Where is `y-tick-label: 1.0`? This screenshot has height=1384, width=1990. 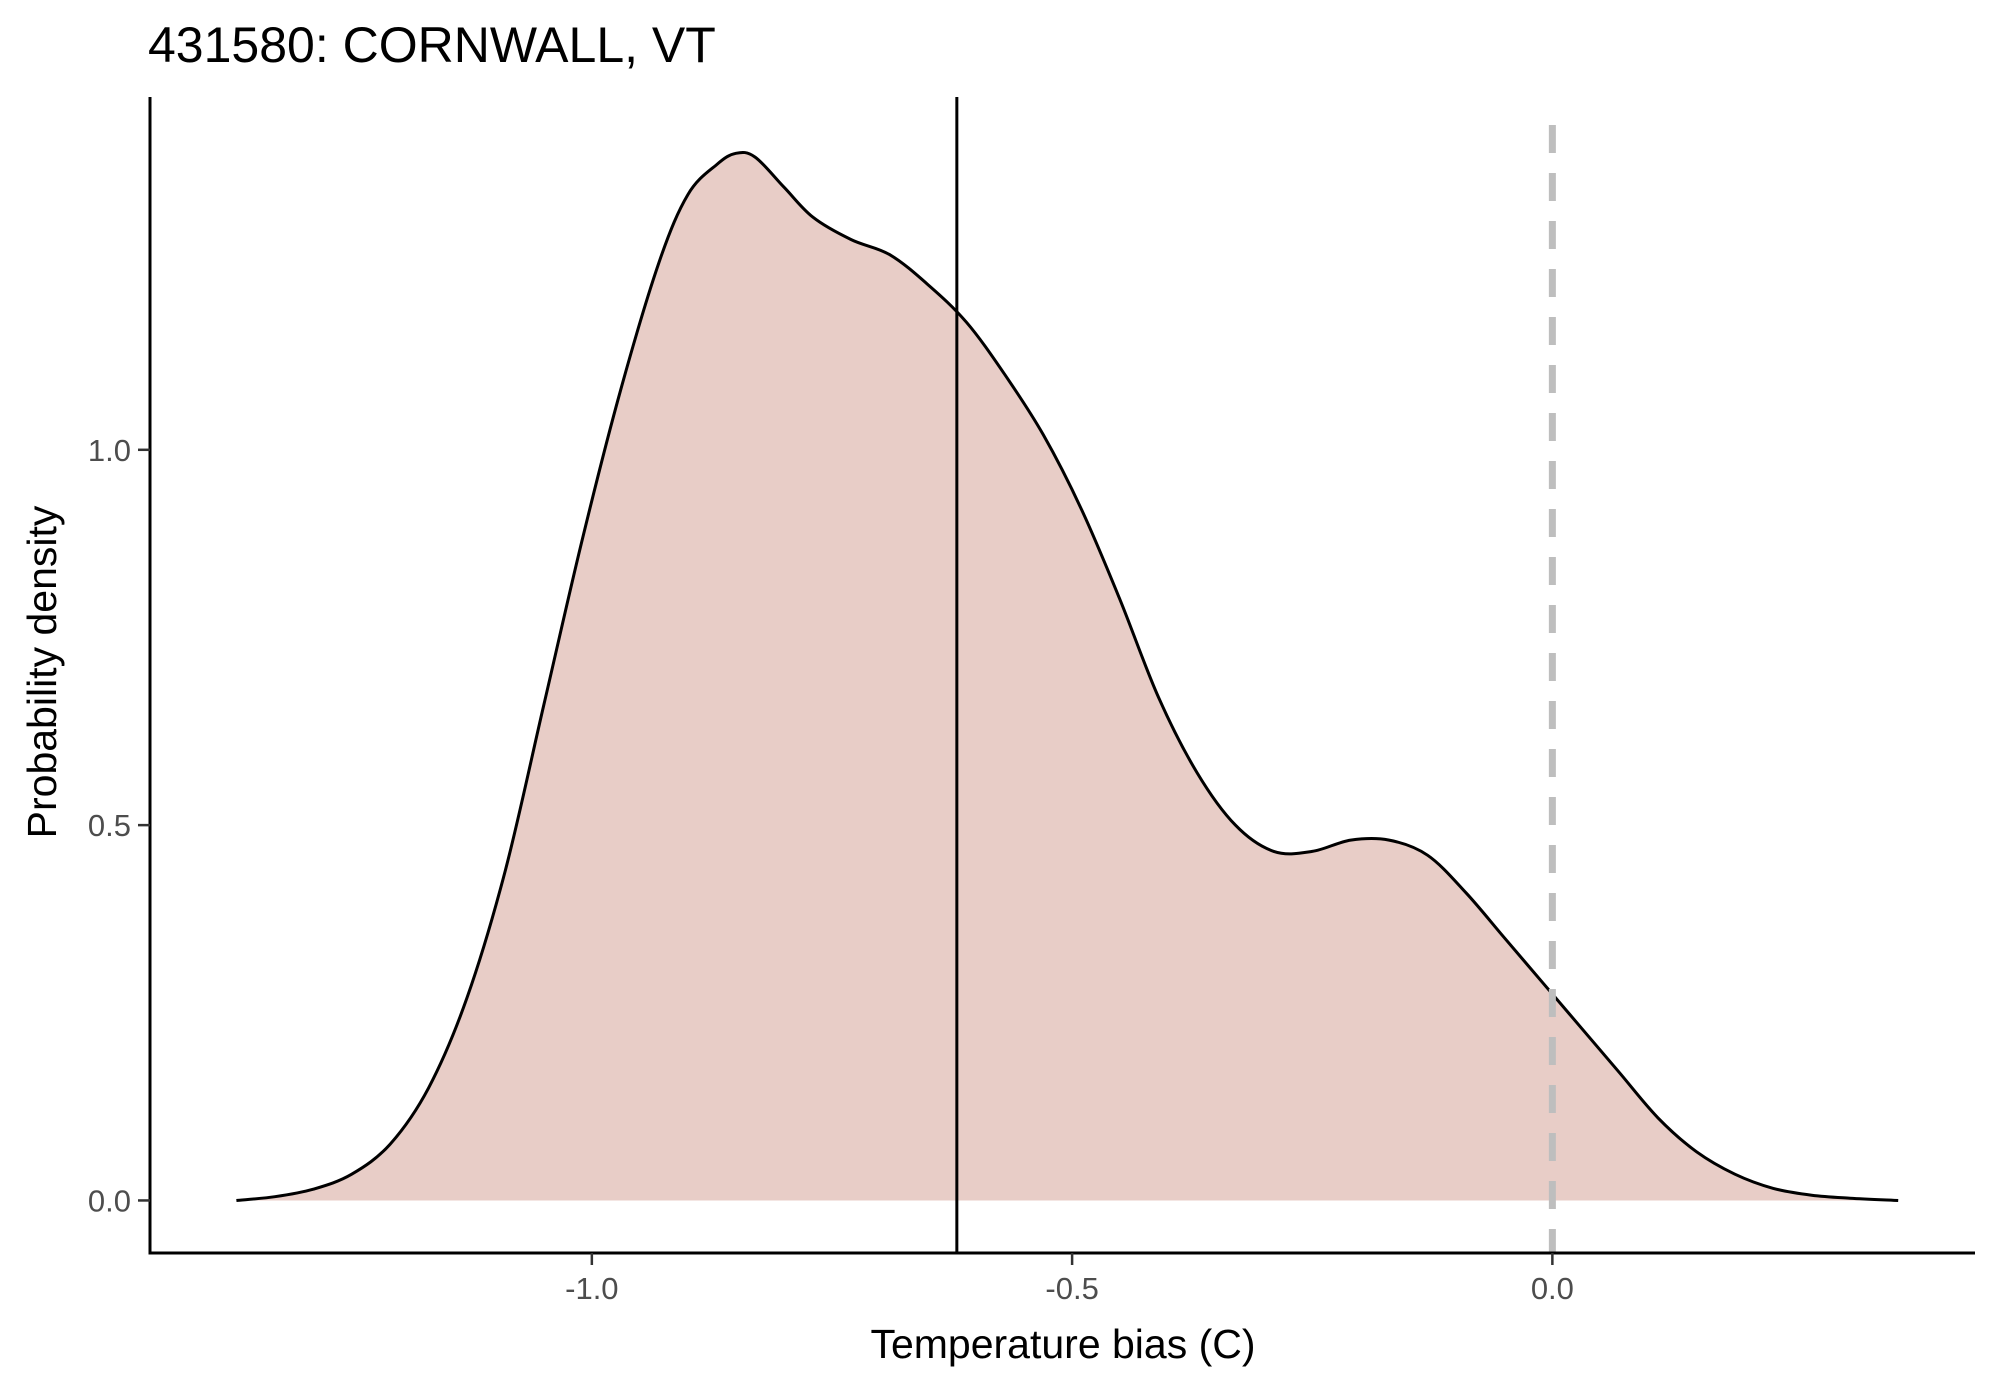 y-tick-label: 1.0 is located at coordinates (109, 450).